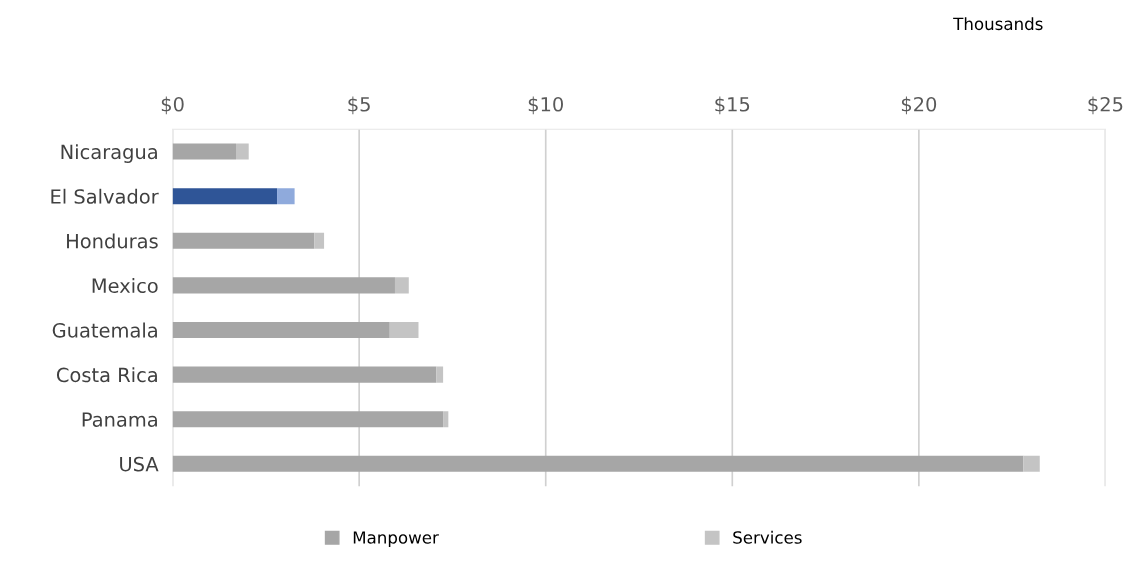  I want to click on x-tick-label: $20, so click(919, 105).